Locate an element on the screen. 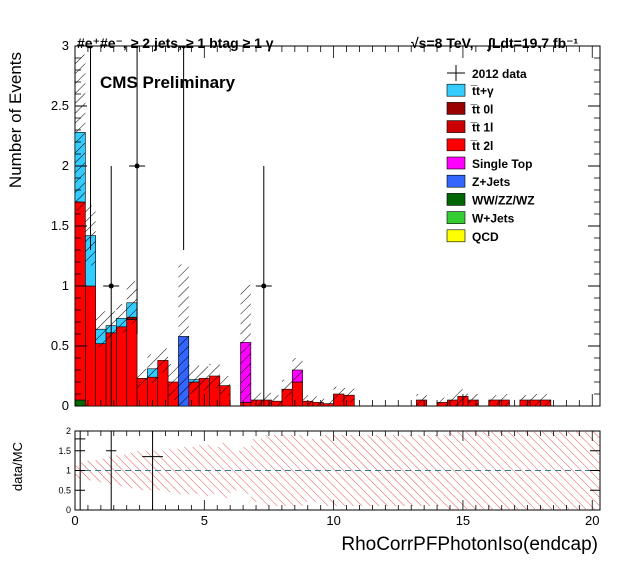 Image resolution: width=631 pixels, height=572 pixels. y-tick-label: 1 is located at coordinates (65, 285).